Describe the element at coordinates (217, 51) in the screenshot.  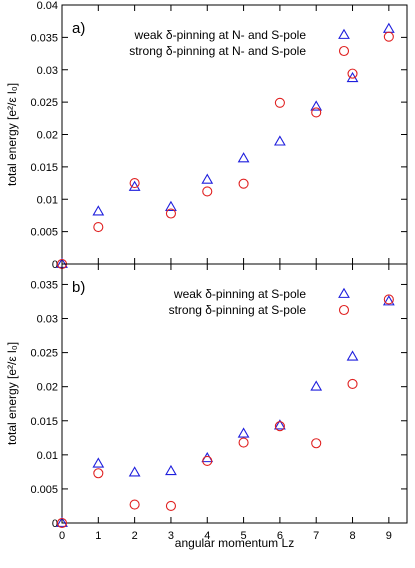
I see `legend-label: strong δ-pinning at N- and S-pole` at that location.